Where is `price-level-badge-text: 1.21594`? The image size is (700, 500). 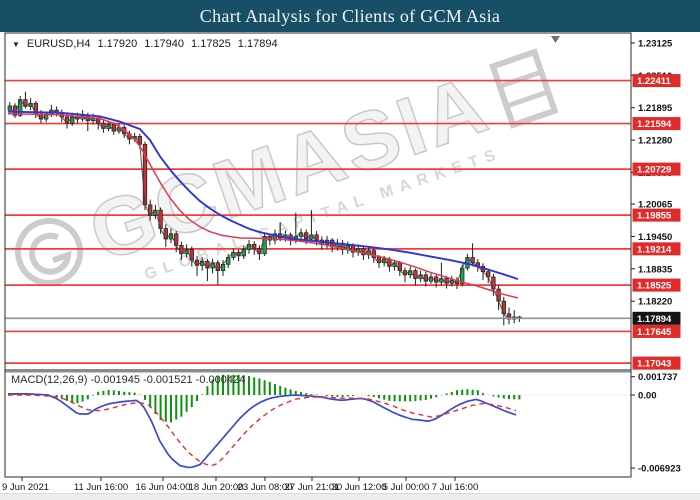 price-level-badge-text: 1.21594 is located at coordinates (654, 124).